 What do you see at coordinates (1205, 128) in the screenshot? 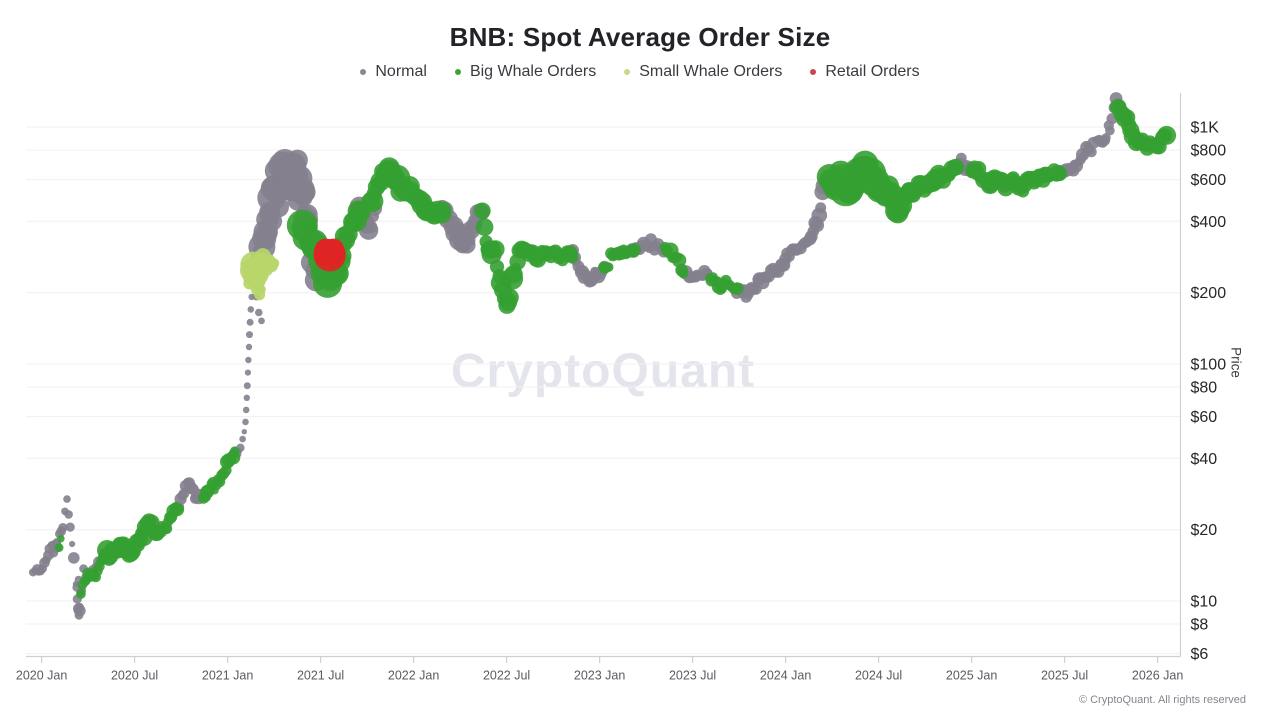
I see `y-tick-label: $1K` at bounding box center [1205, 128].